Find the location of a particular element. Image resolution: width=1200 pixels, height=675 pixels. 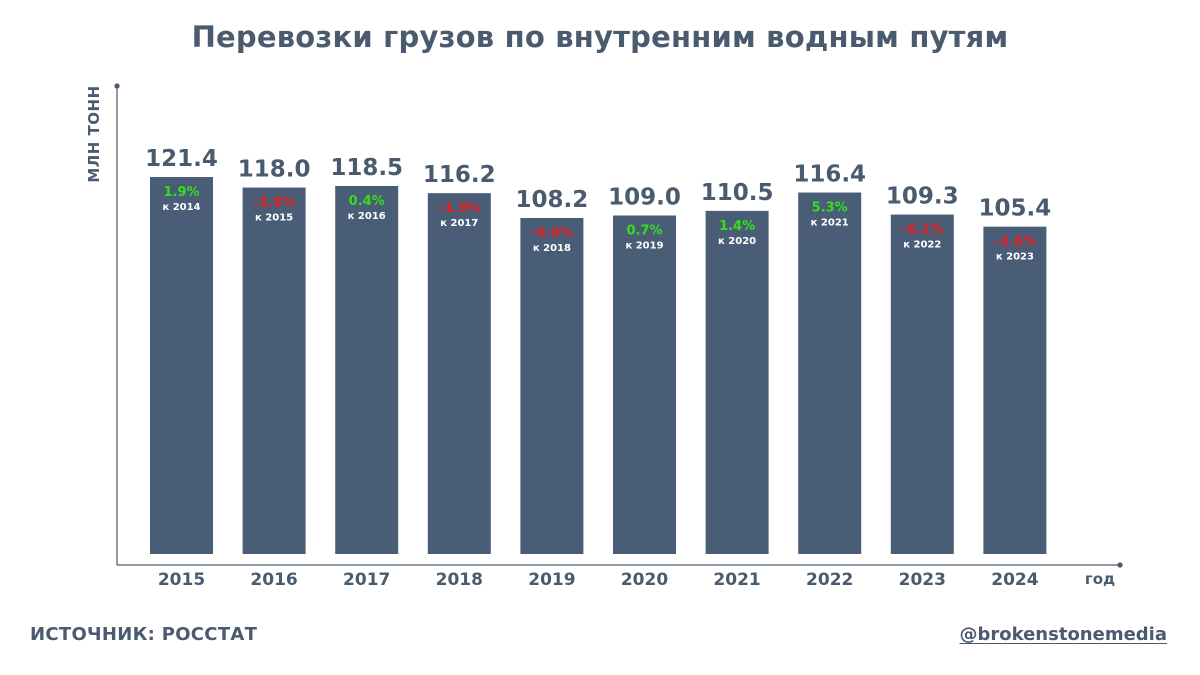

bar-2019 is located at coordinates (552, 385).